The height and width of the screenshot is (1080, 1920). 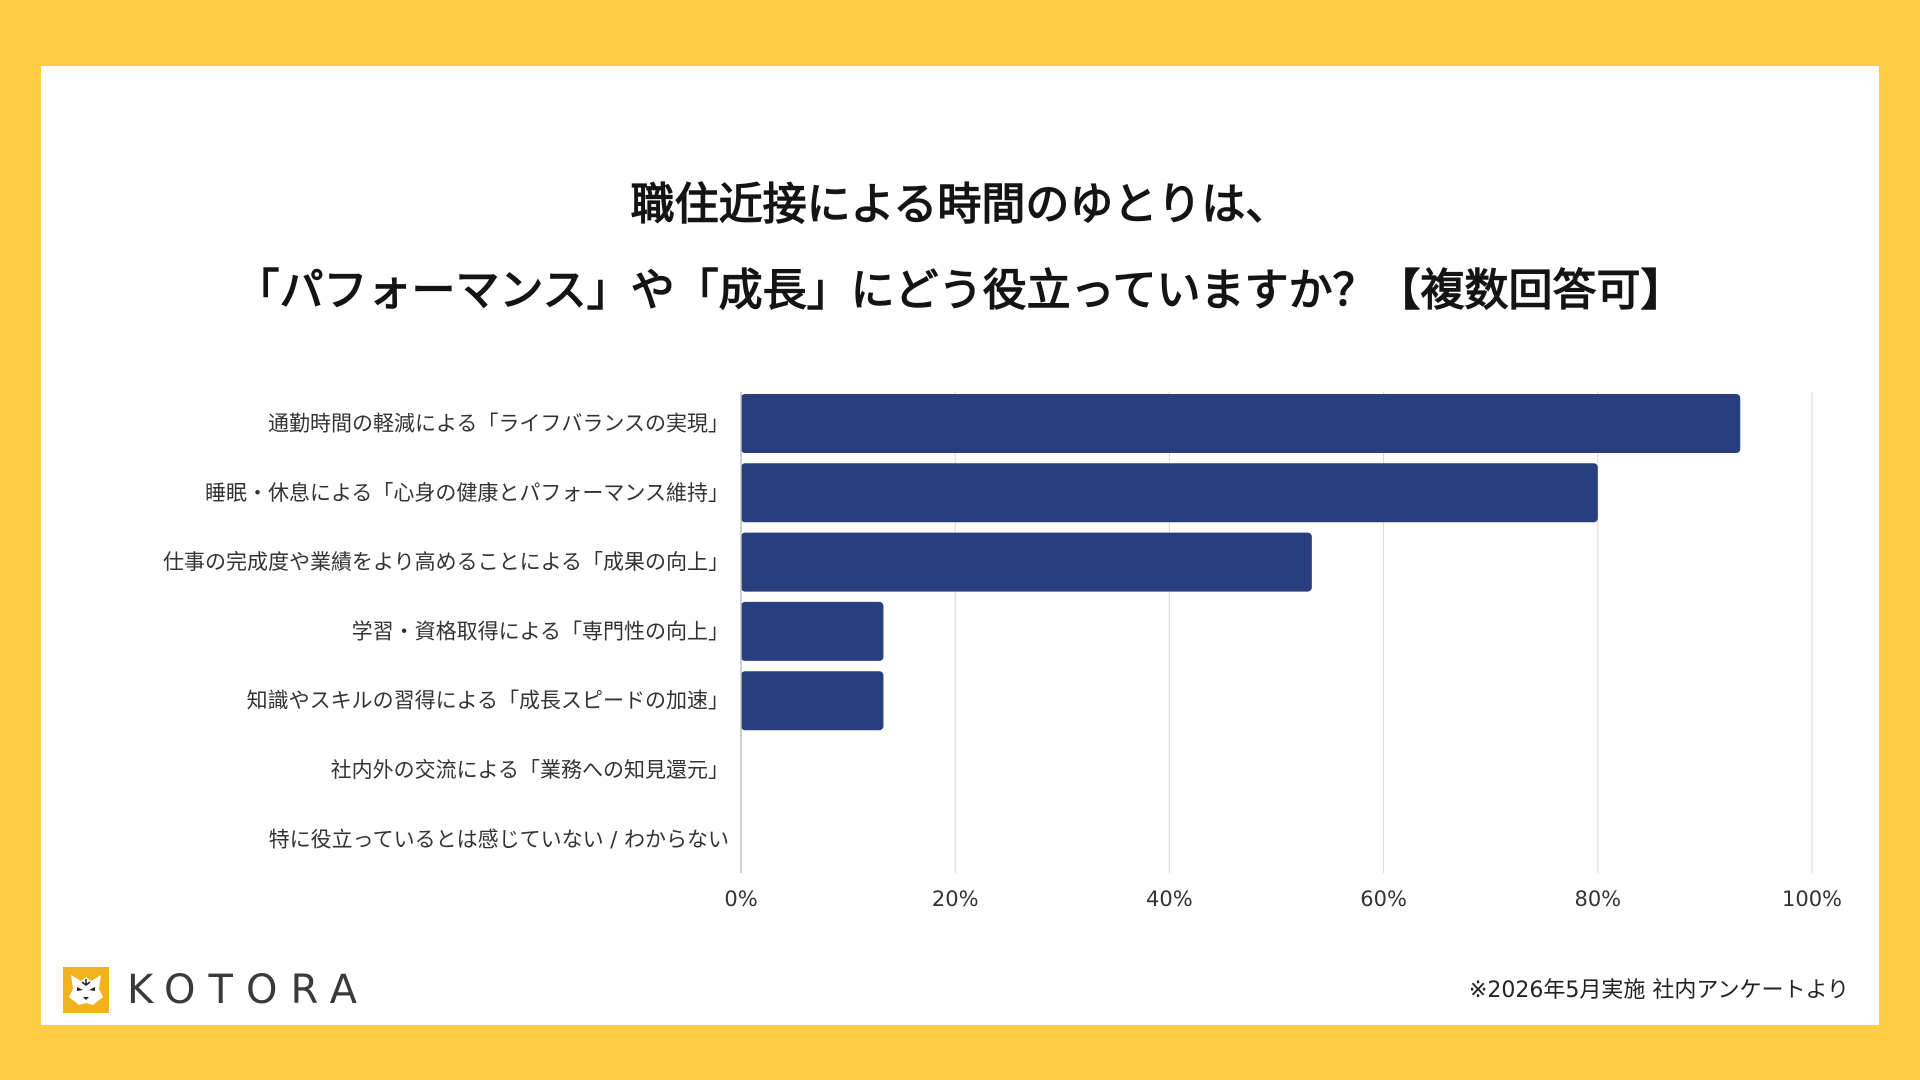 I want to click on category-label: 睡眠・休息による「心身の健康とパフォーマンス維持」, so click(x=467, y=493).